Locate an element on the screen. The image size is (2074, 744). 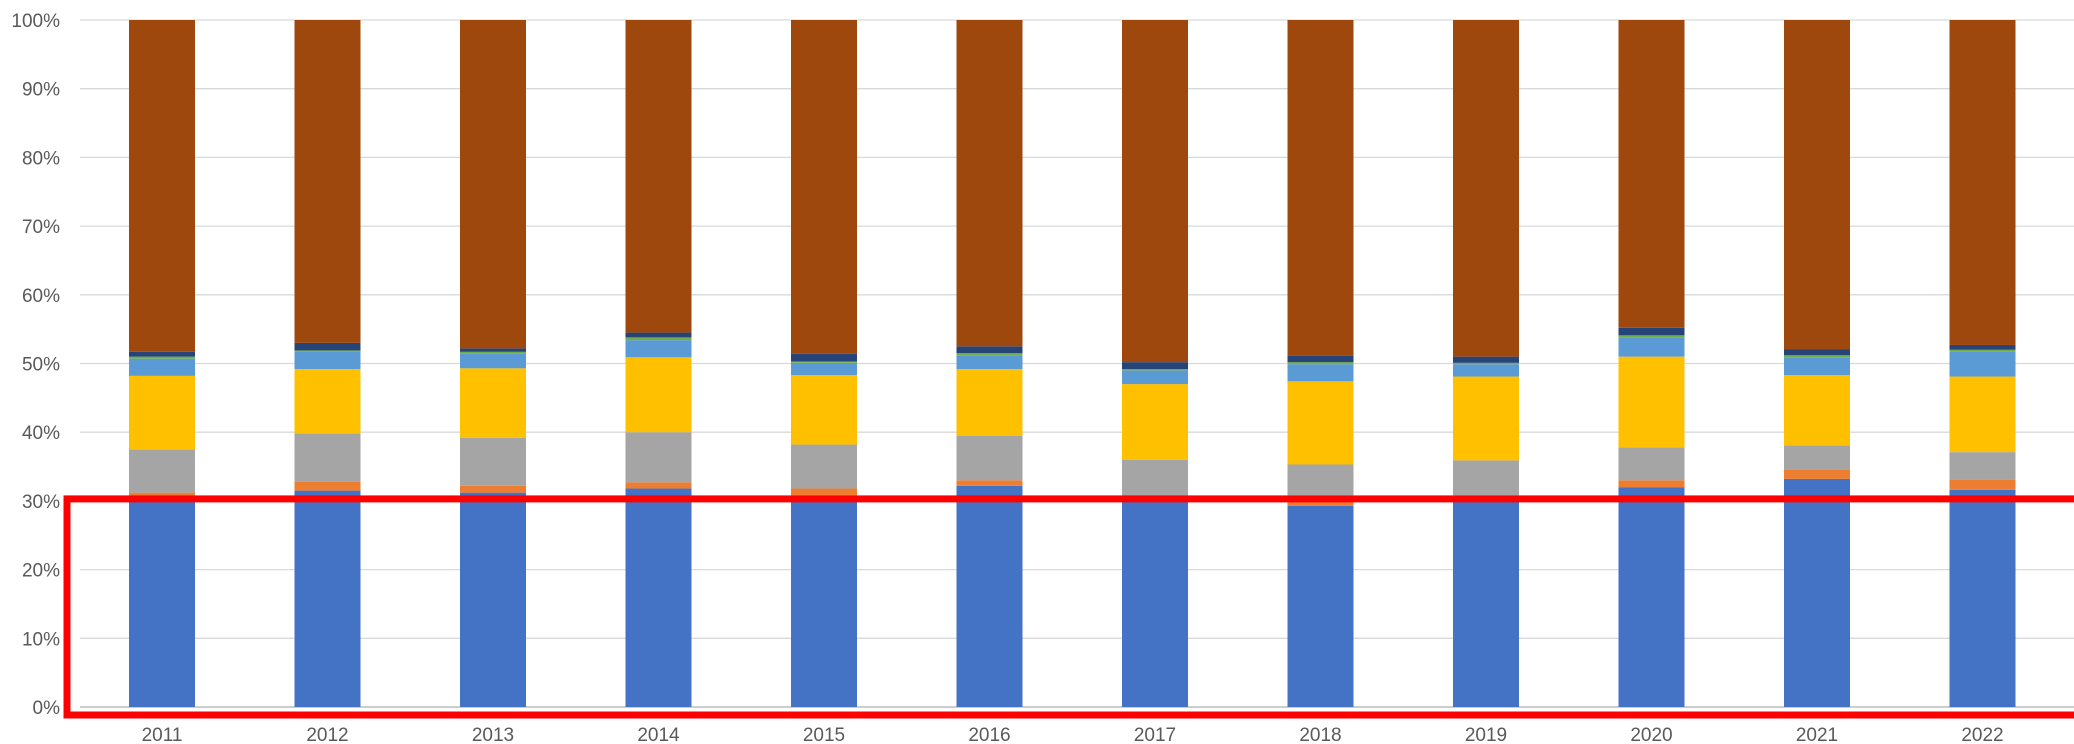
y-tick-label: 80% is located at coordinates (41, 158).